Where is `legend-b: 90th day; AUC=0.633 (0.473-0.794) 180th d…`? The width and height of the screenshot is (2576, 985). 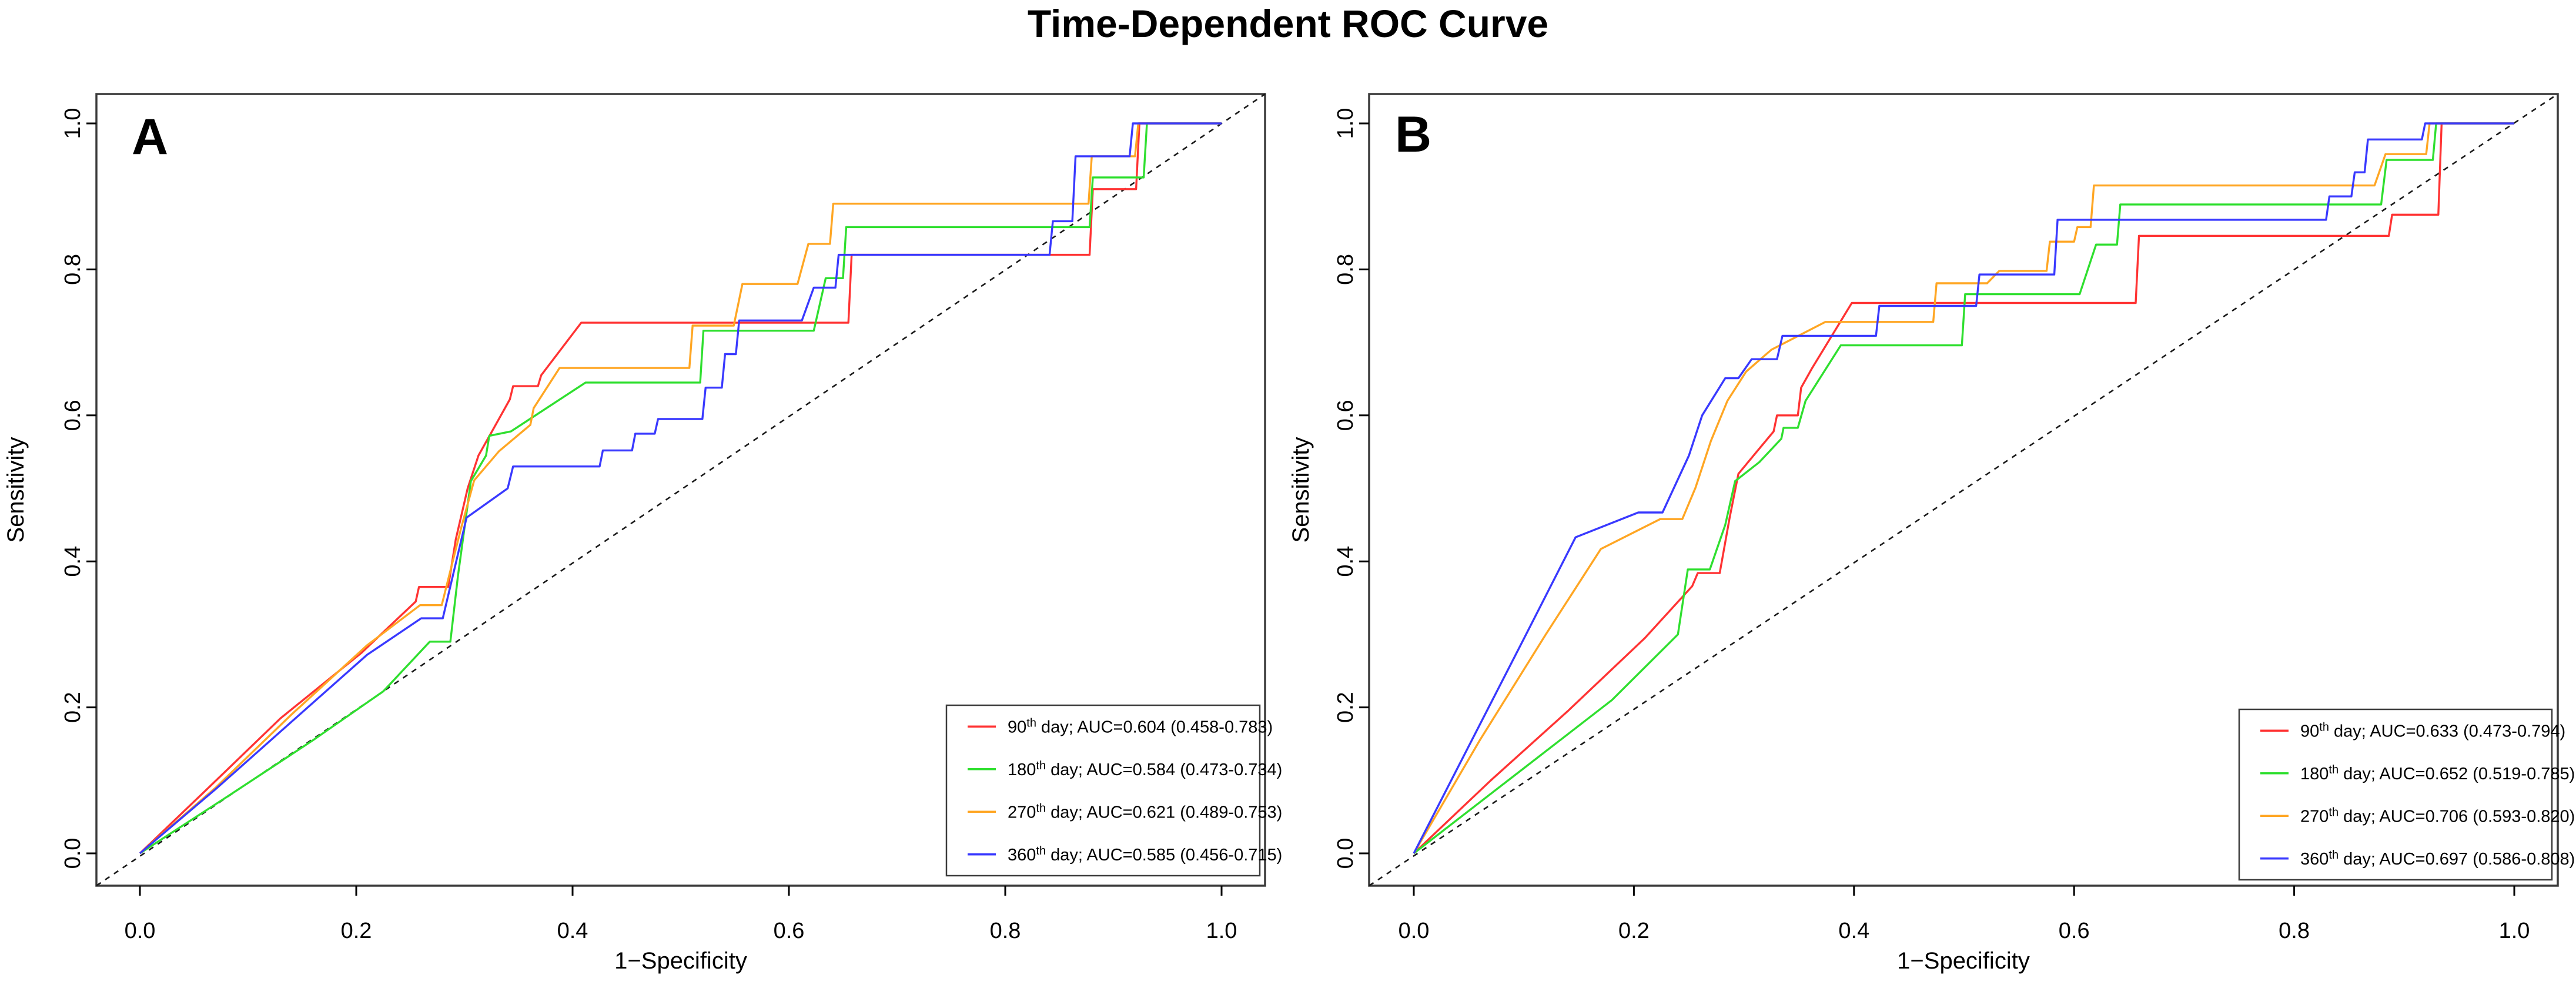
legend-b: 90th day; AUC=0.633 (0.473-0.794) 180th d… is located at coordinates (2406, 794).